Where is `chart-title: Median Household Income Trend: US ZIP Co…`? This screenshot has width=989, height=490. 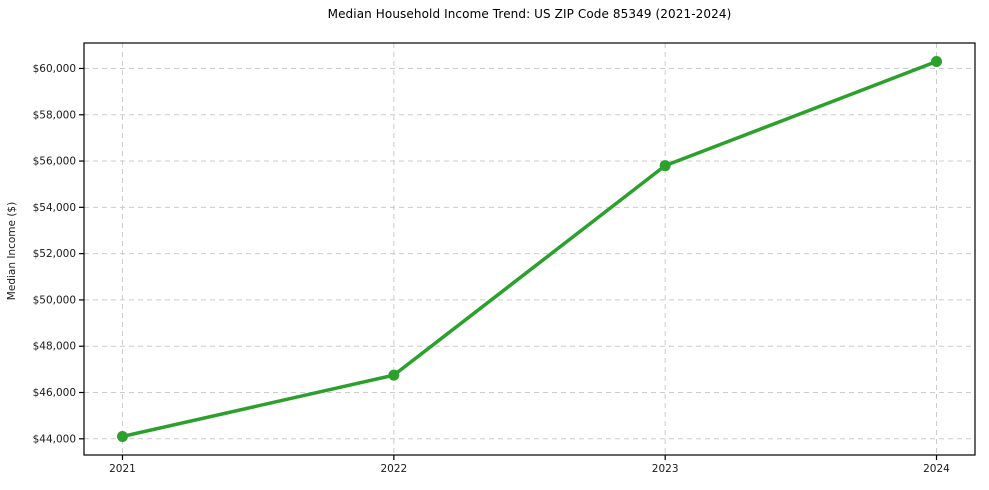 chart-title: Median Household Income Trend: US ZIP Co… is located at coordinates (529, 14).